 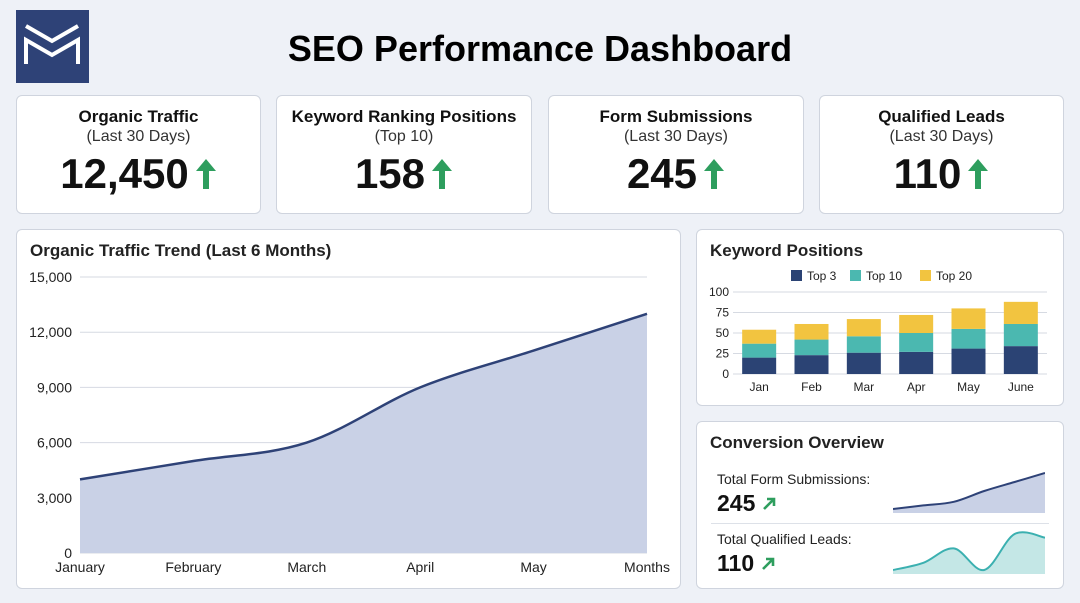 I want to click on brand-logo, so click(x=52, y=46).